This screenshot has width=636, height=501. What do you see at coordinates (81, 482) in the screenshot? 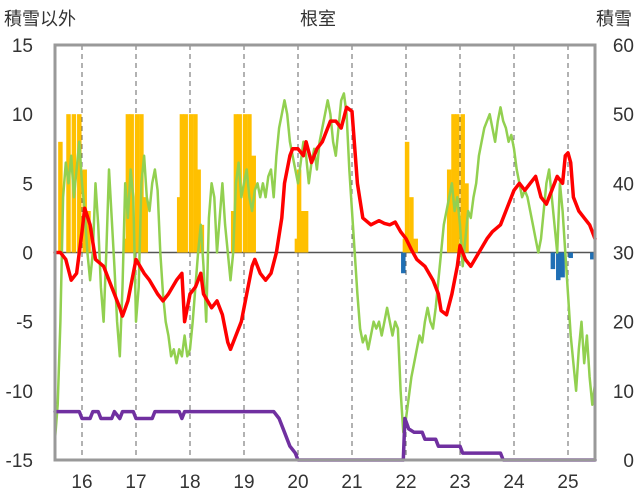
I see `x-tick-label: 16` at bounding box center [81, 482].